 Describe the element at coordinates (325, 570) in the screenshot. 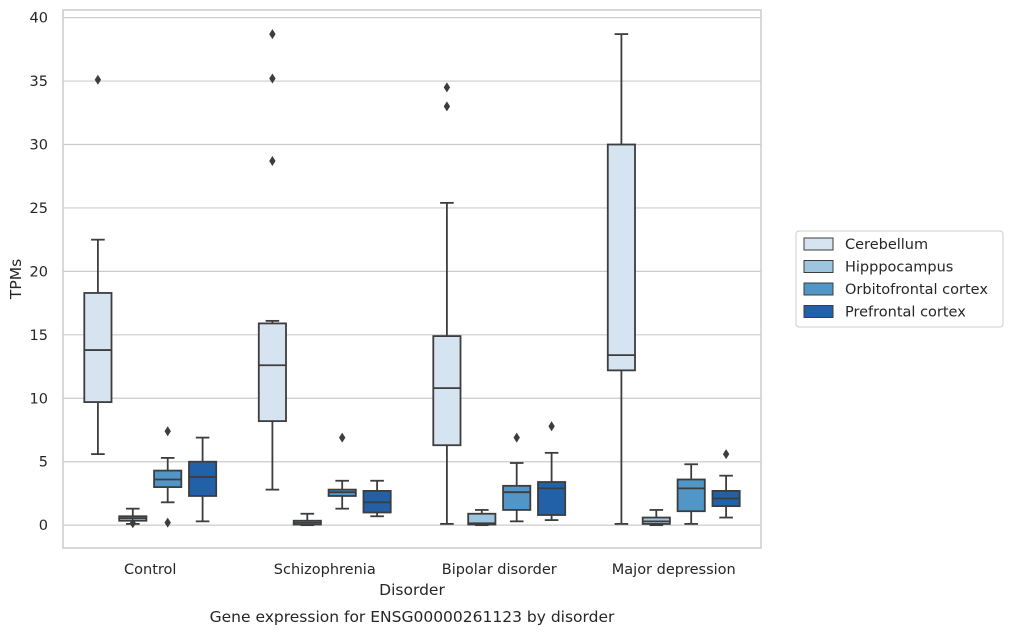

I see `x-tick-label: Schizophrenia` at that location.